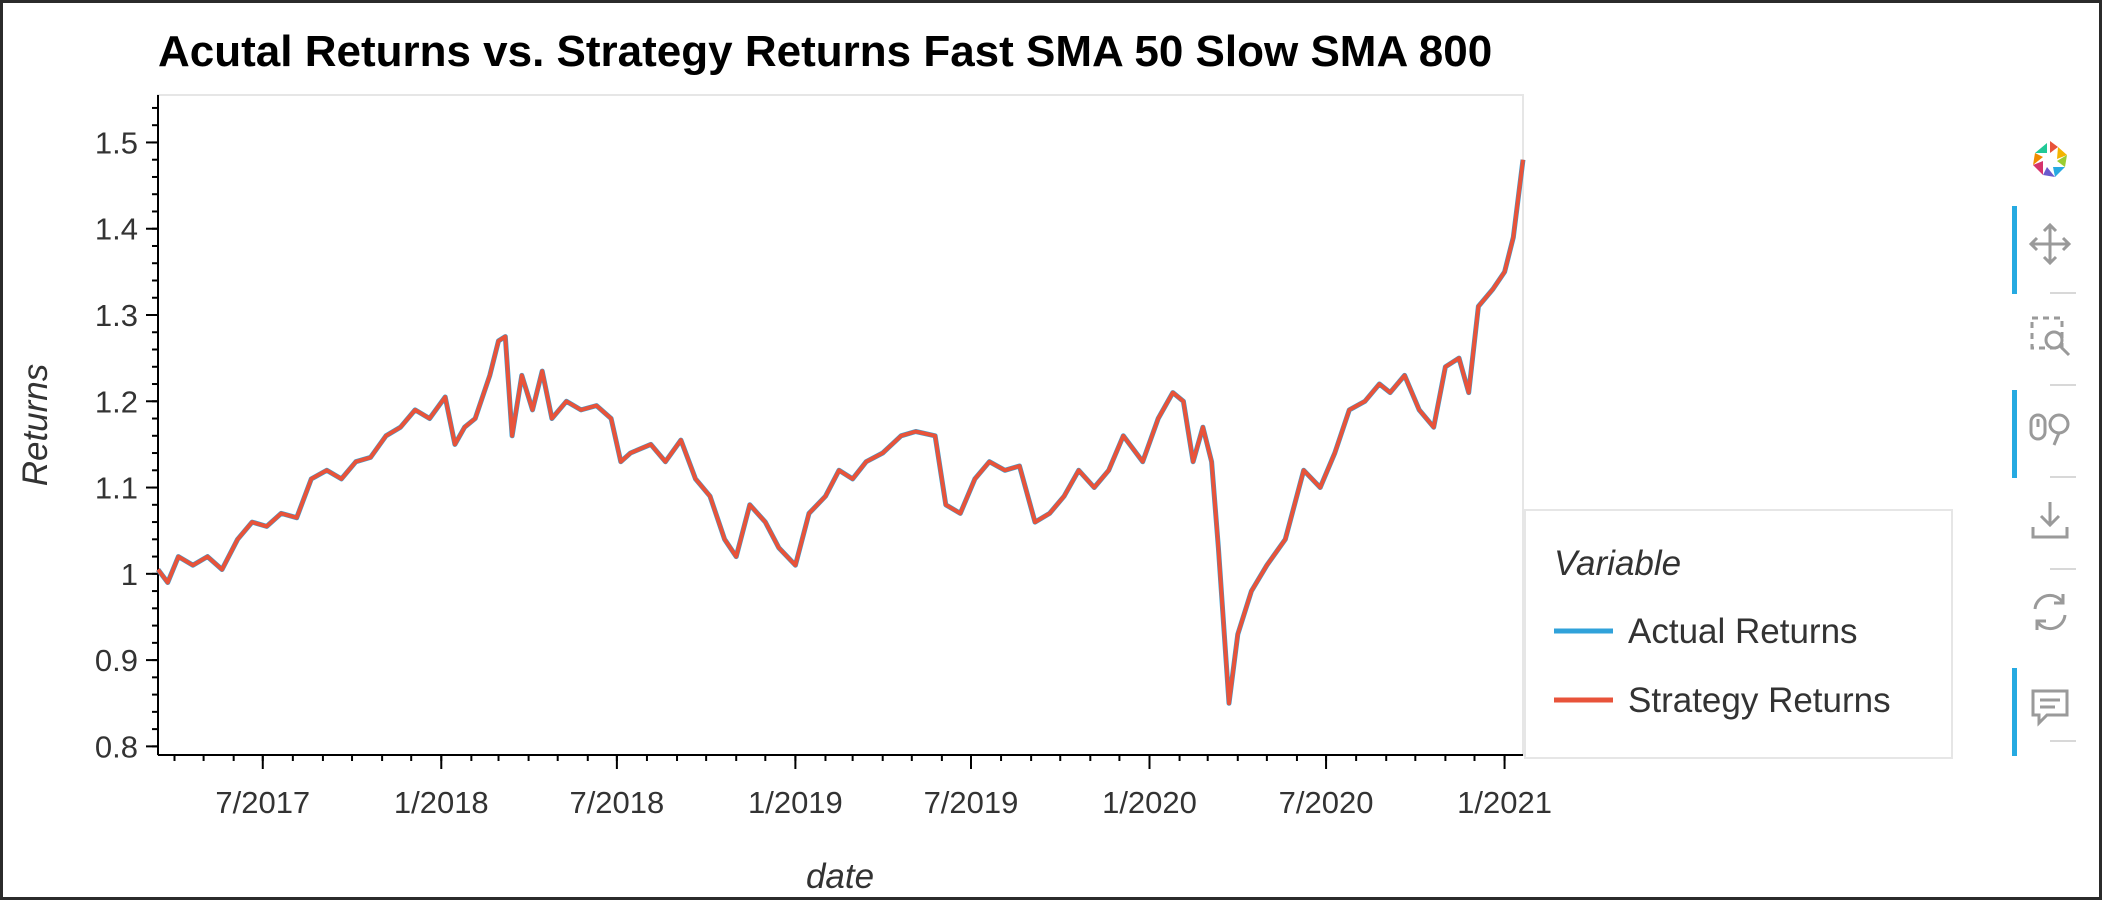 This screenshot has width=2102, height=900. I want to click on y-tick-label: 1, so click(129, 574).